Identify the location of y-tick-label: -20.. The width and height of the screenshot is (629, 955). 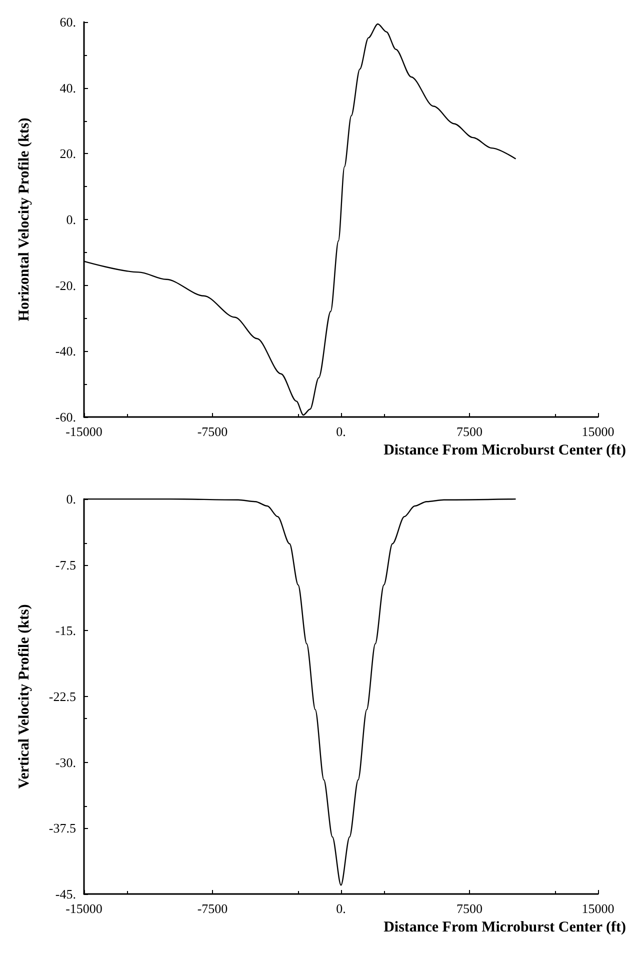
(65, 285).